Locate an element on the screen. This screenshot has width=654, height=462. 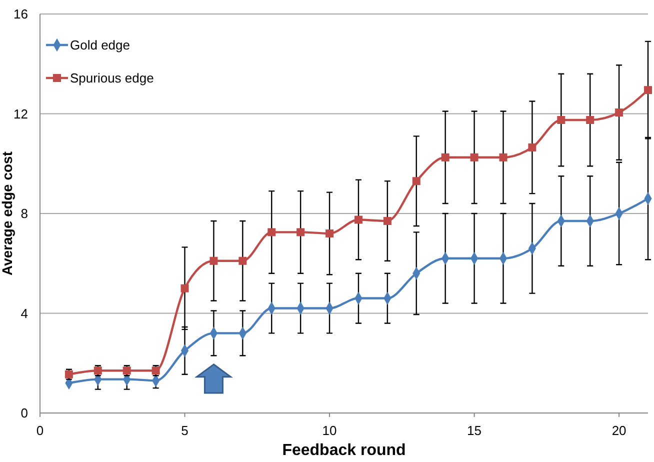
y-tick-label: 8 is located at coordinates (24, 214).